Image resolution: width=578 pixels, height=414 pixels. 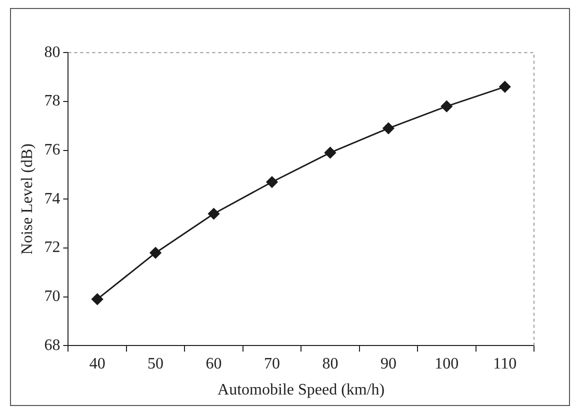 What do you see at coordinates (52, 199) in the screenshot?
I see `y-tick-label: 74` at bounding box center [52, 199].